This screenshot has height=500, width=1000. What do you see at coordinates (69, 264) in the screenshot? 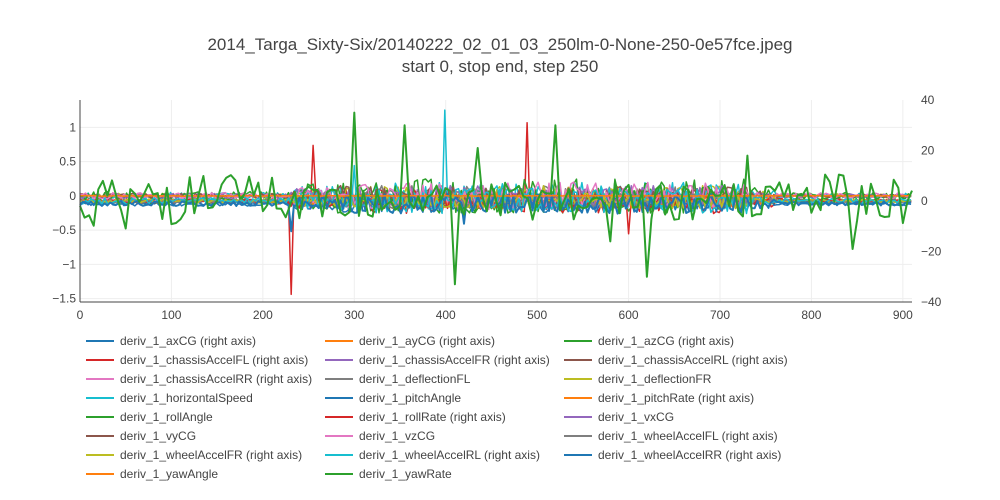
I see `y-tick-label: −1` at bounding box center [69, 264].